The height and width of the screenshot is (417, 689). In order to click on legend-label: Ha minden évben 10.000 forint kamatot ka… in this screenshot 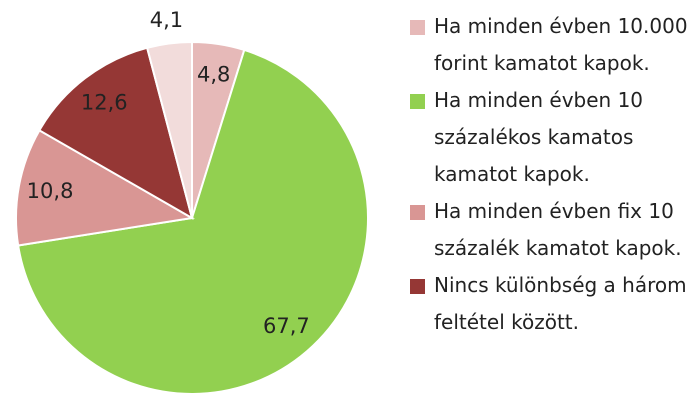, I will do `click(561, 44)`.